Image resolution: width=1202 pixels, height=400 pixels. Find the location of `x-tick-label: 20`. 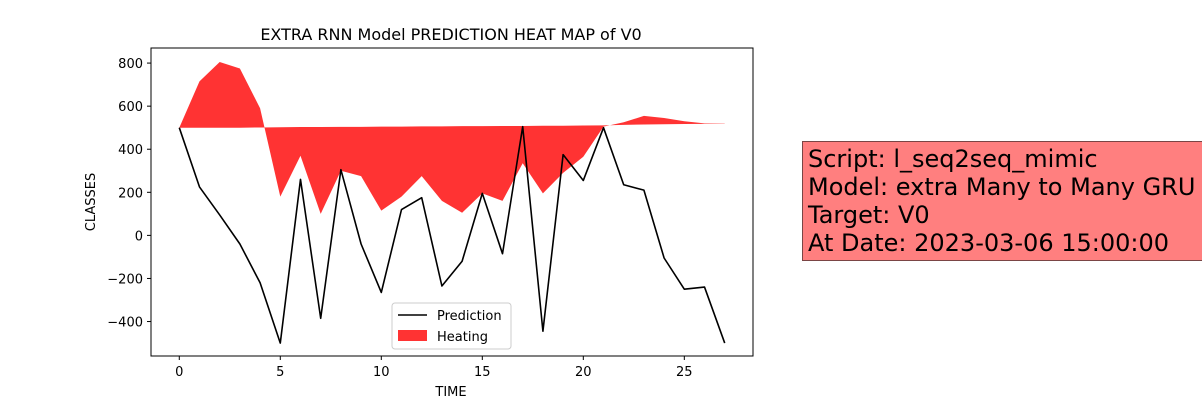

x-tick-label: 20 is located at coordinates (583, 372).